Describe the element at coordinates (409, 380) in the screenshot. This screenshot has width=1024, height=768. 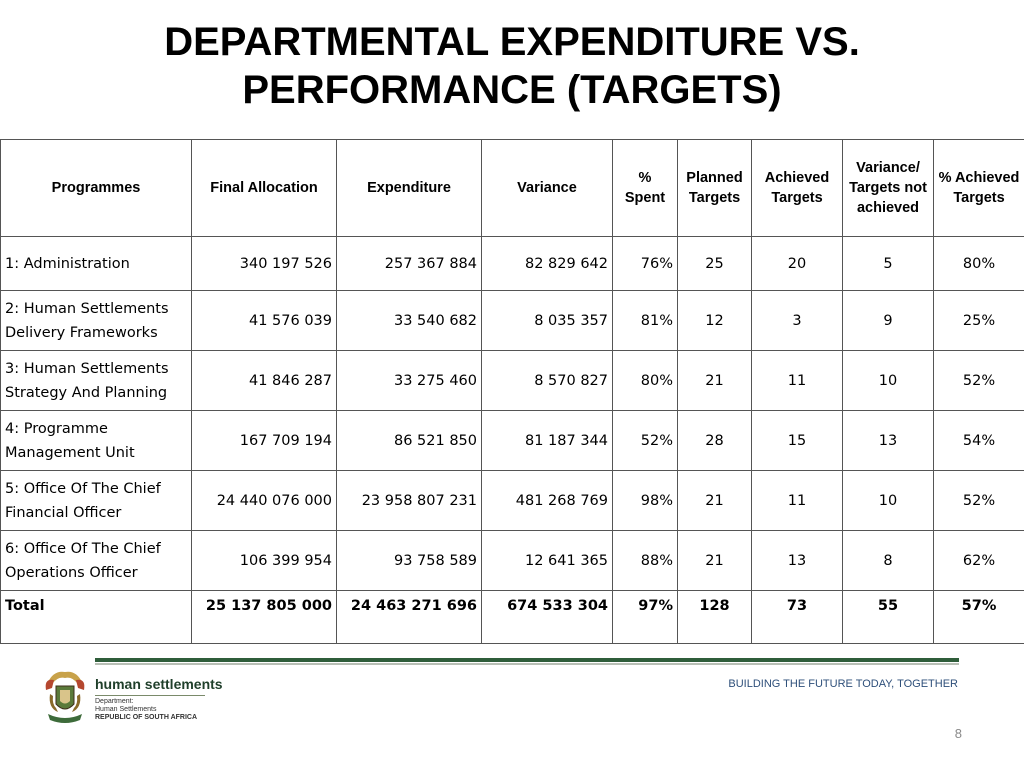
I see `cell-expenditure: 33 275 460` at that location.